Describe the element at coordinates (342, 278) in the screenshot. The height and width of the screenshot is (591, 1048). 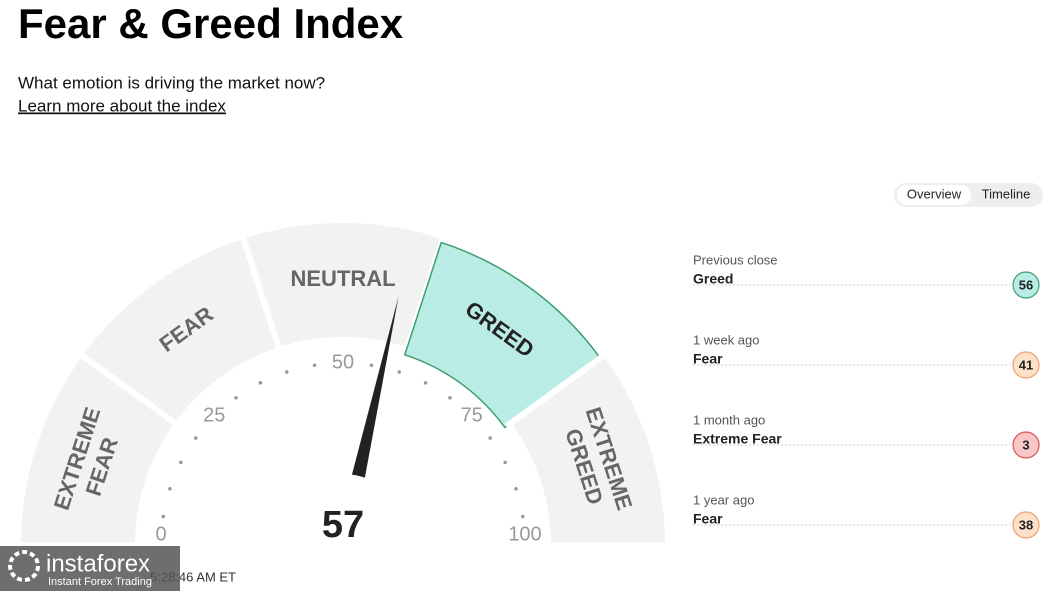
I see `segment-label: NEUTRAL` at that location.